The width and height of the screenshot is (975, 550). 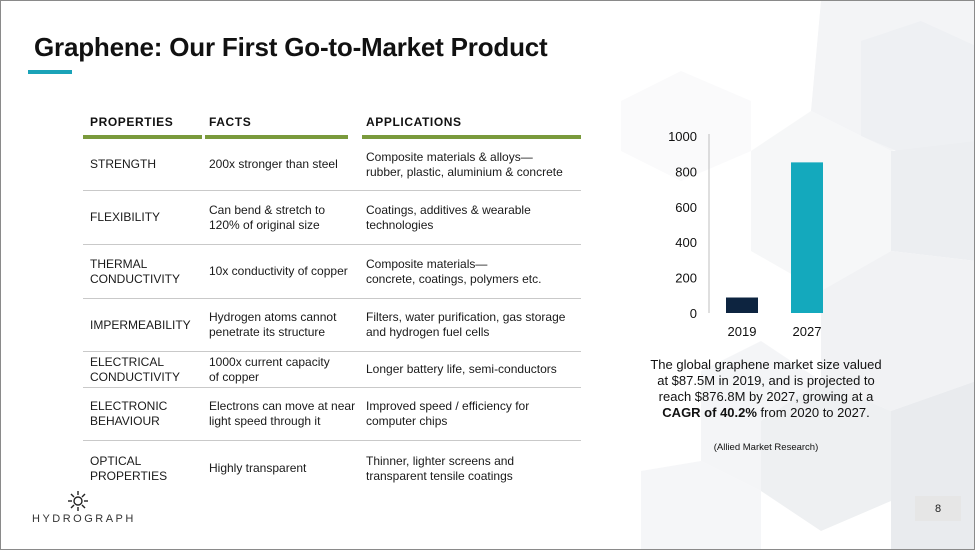 What do you see at coordinates (129, 413) in the screenshot?
I see `property-cell-text: ELECTRONIC BEHAVIOUR` at bounding box center [129, 413].